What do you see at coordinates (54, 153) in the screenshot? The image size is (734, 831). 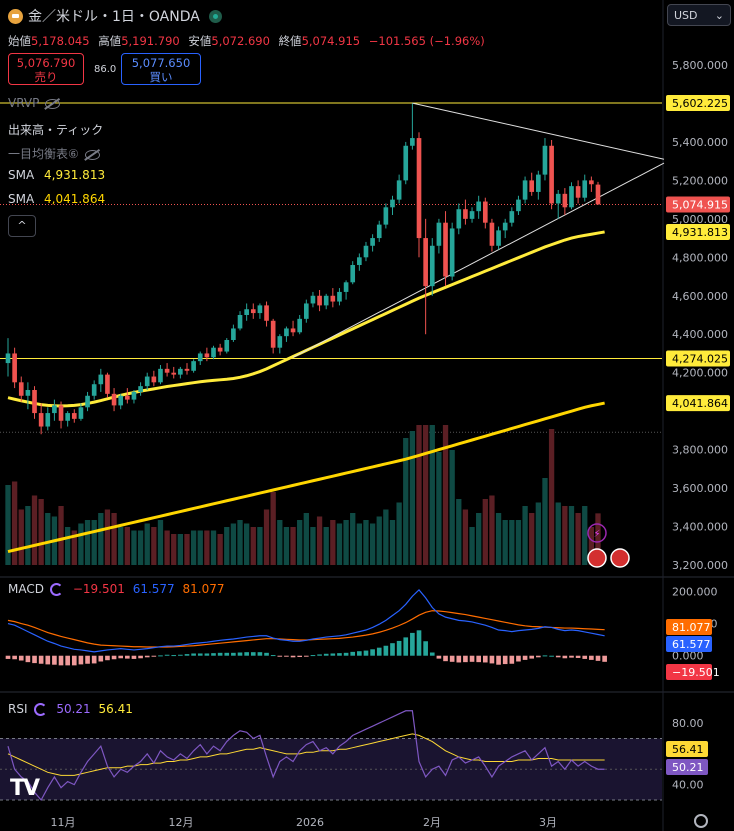 I see `indicator-ichimoku: 一目均衡表⑥` at bounding box center [54, 153].